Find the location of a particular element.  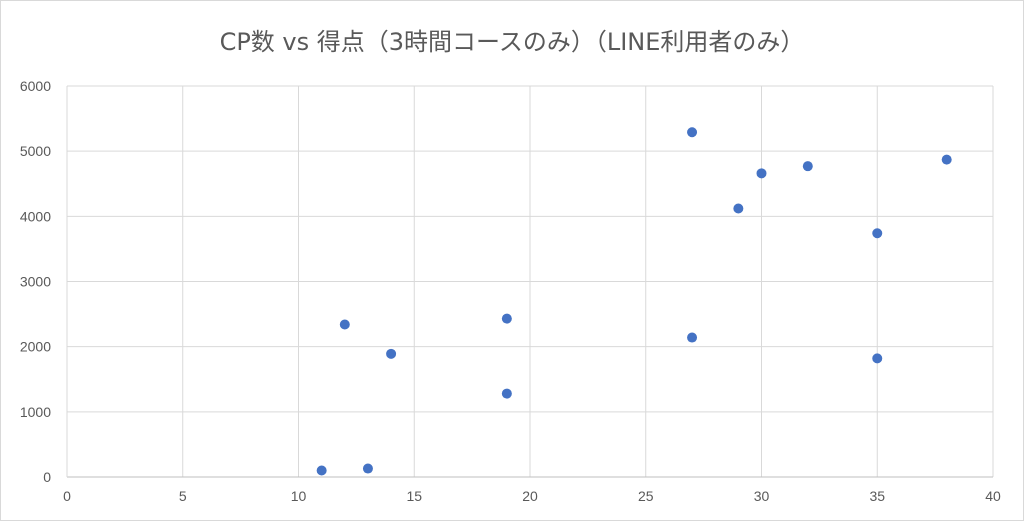

x-tick-label: 20 is located at coordinates (530, 496).